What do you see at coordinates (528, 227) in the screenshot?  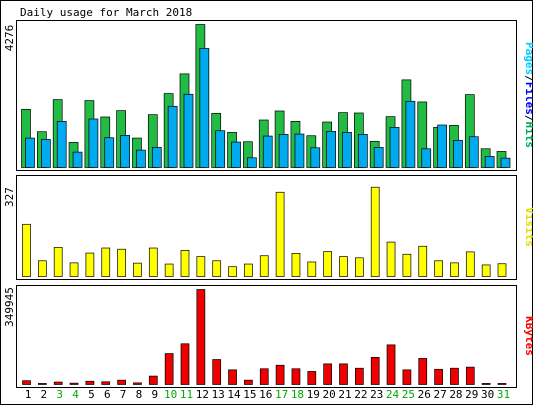 I see `panel-visits-side-label-part: Visits` at bounding box center [528, 227].